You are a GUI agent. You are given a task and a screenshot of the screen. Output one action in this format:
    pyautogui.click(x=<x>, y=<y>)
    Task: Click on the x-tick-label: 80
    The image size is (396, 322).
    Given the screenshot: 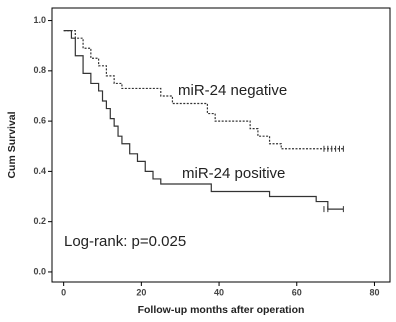 What is the action you would take?
    pyautogui.click(x=374, y=292)
    